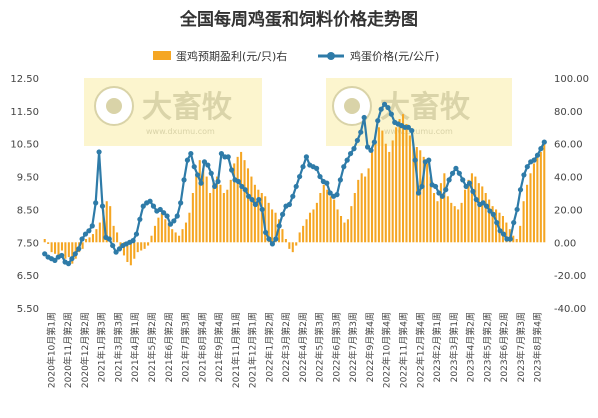 Image resolution: width=598 pixels, height=418 pixels. I want to click on left-axis-tick-label: 7.50, so click(28, 243).